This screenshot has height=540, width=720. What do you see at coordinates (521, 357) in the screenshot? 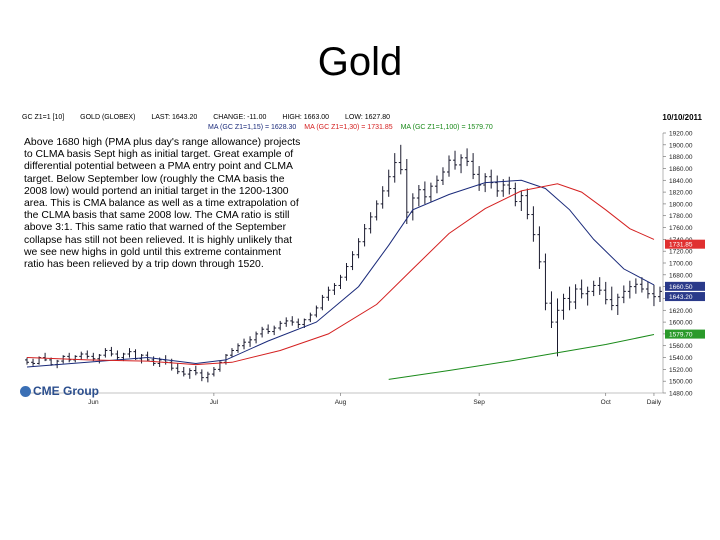
I see `ma-long-line` at bounding box center [521, 357].